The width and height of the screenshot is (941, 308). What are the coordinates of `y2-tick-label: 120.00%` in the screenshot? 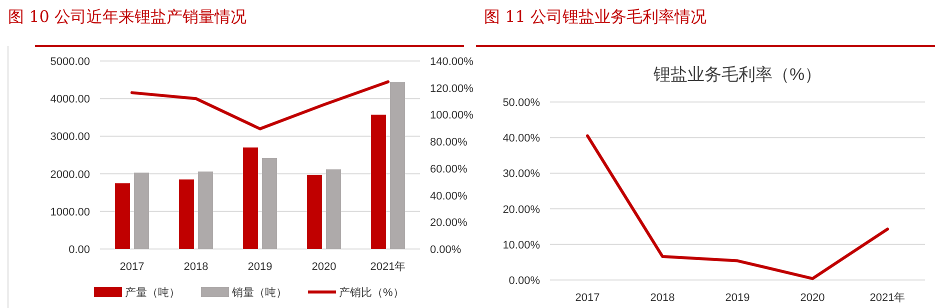 It's located at (452, 88).